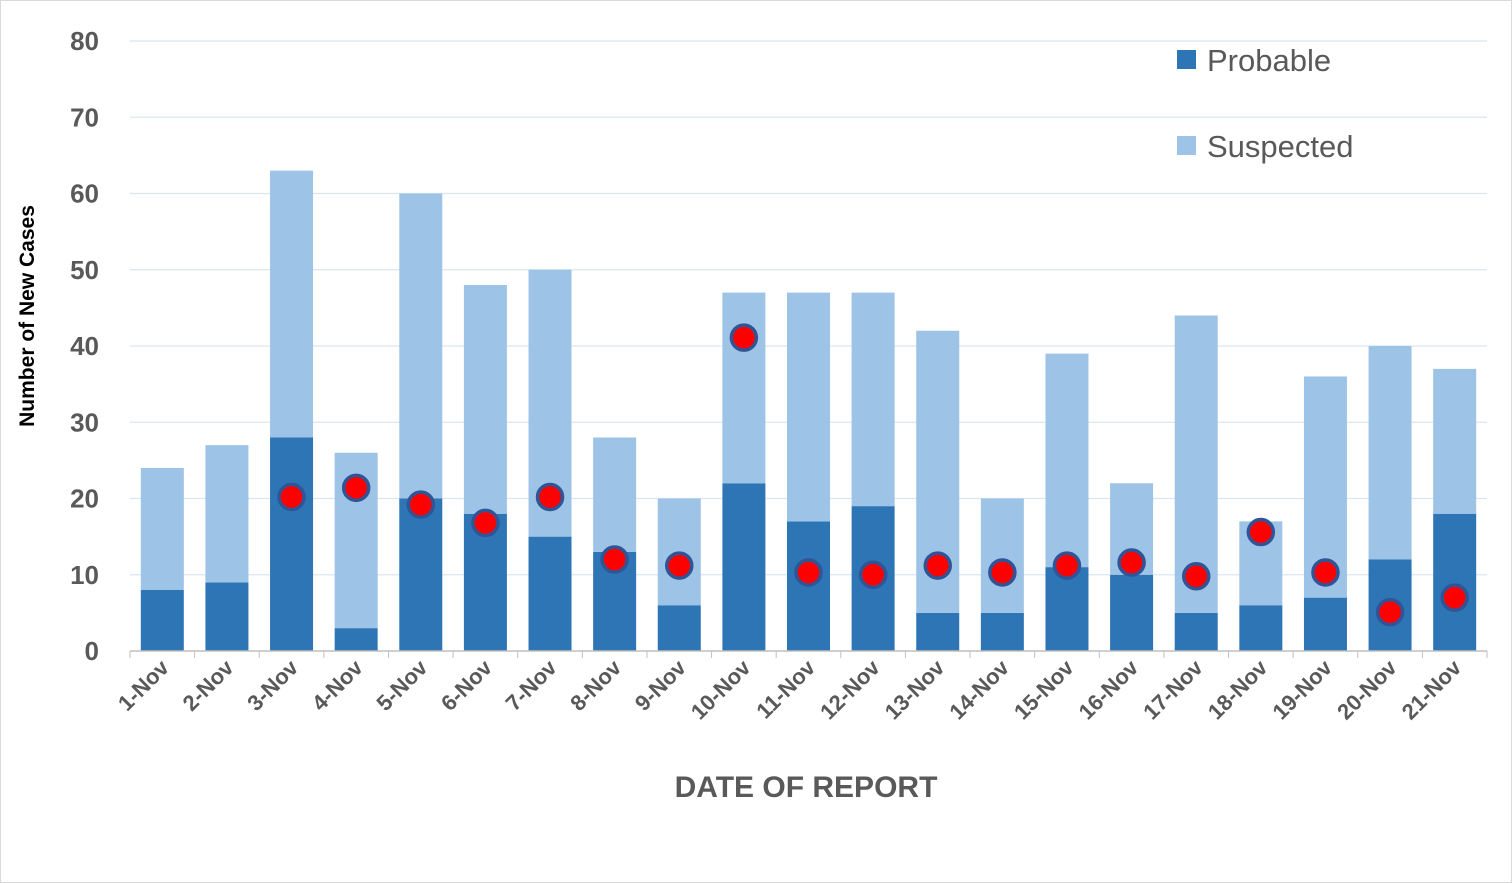 This screenshot has height=883, width=1512. Describe the element at coordinates (84, 422) in the screenshot. I see `y-tick-label-30: 30` at that location.